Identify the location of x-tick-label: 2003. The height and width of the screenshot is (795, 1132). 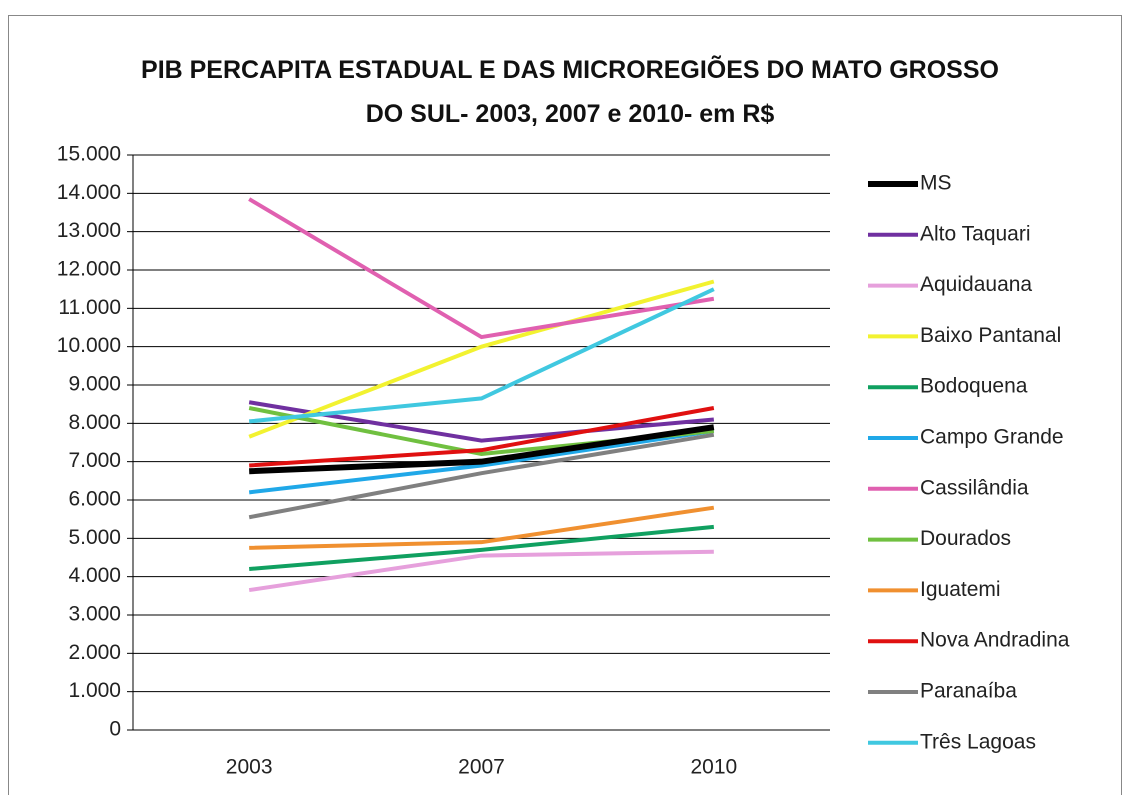
(249, 767).